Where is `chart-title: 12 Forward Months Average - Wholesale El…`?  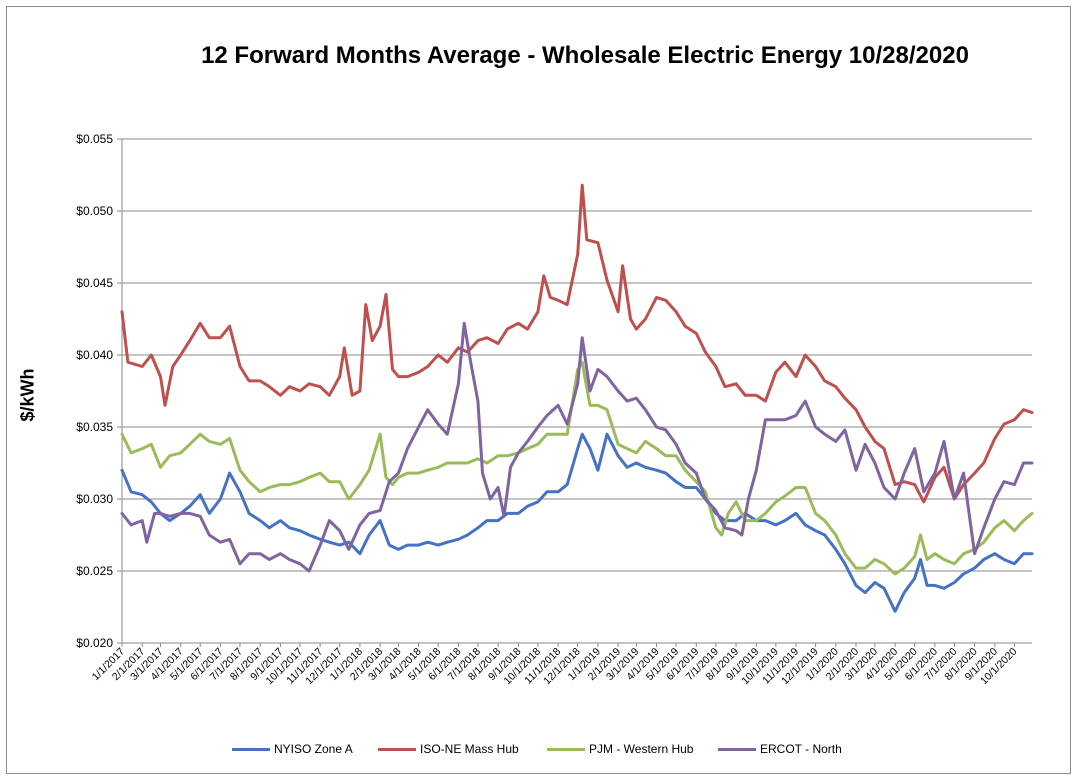
chart-title: 12 Forward Months Average - Wholesale El… is located at coordinates (585, 55).